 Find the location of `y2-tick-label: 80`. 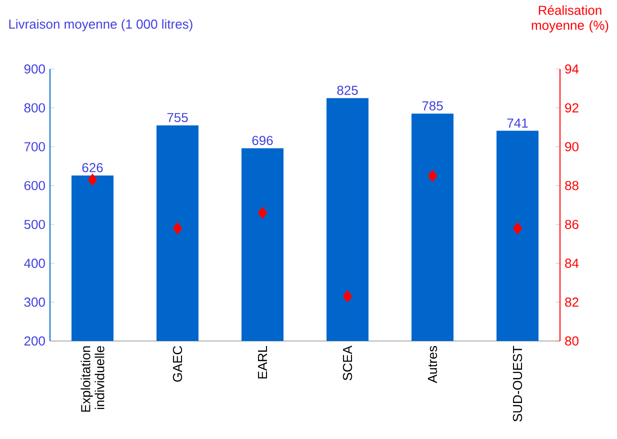

y2-tick-label: 80 is located at coordinates (571, 341).